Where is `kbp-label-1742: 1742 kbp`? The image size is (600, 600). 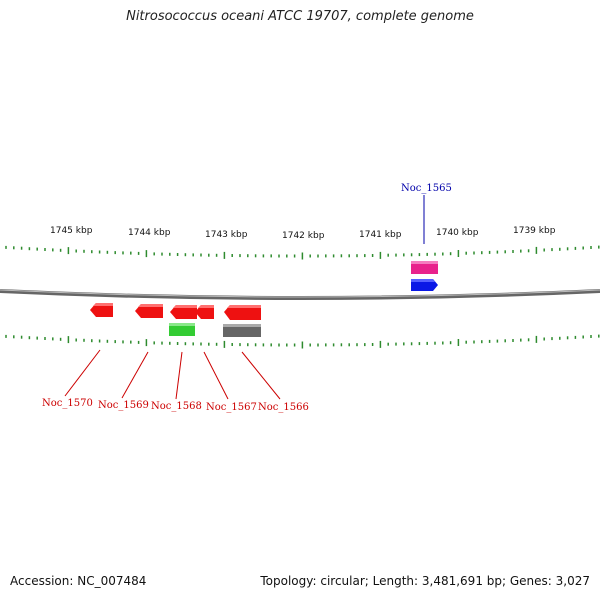 kbp-label-1742: 1742 kbp is located at coordinates (303, 236).